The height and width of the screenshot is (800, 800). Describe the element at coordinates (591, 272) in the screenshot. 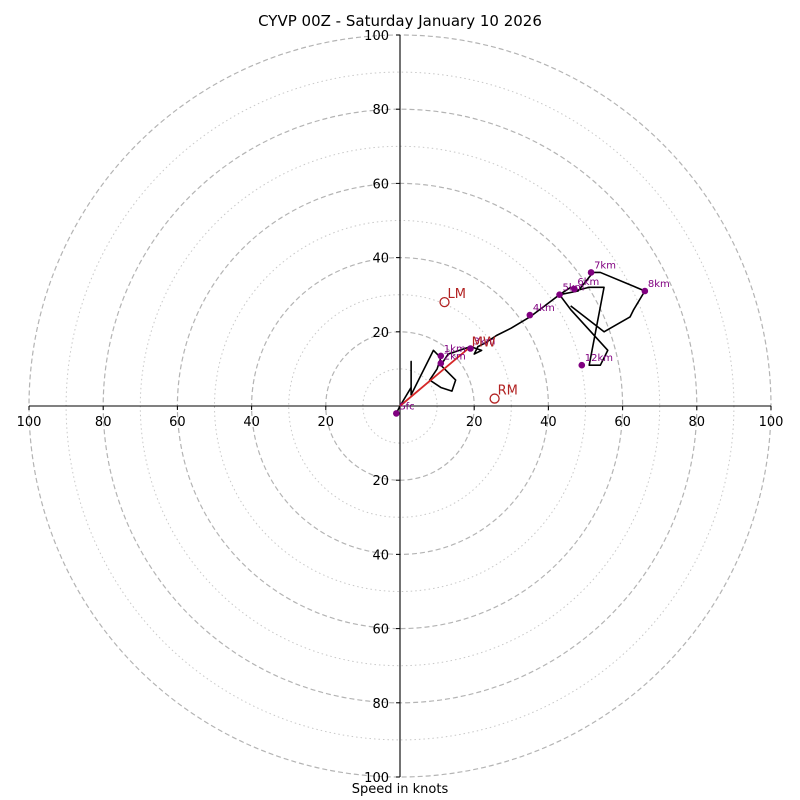

I see `height-marker-7km` at that location.